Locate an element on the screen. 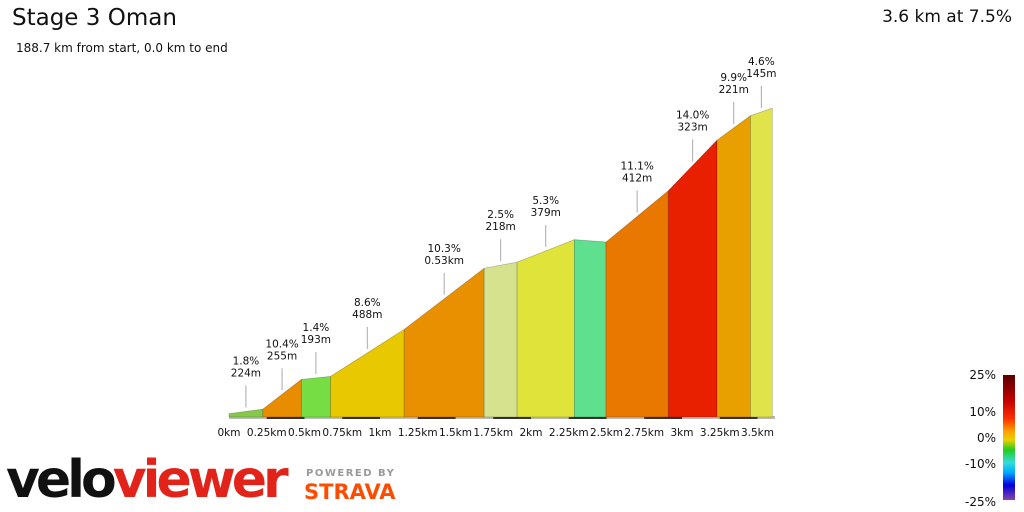 Image resolution: width=1024 pixels, height=512 pixels. segment-grade-label: 2.5% is located at coordinates (500, 215).